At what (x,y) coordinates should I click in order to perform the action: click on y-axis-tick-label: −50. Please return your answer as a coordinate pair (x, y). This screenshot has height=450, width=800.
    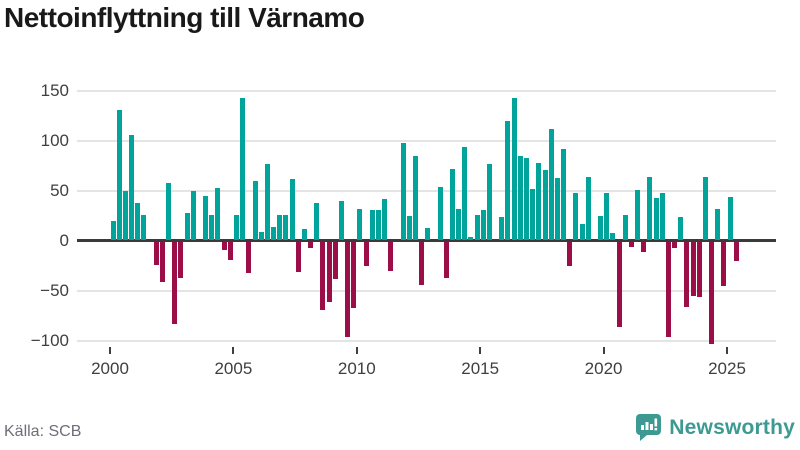
    Looking at the image, I should click on (54, 290).